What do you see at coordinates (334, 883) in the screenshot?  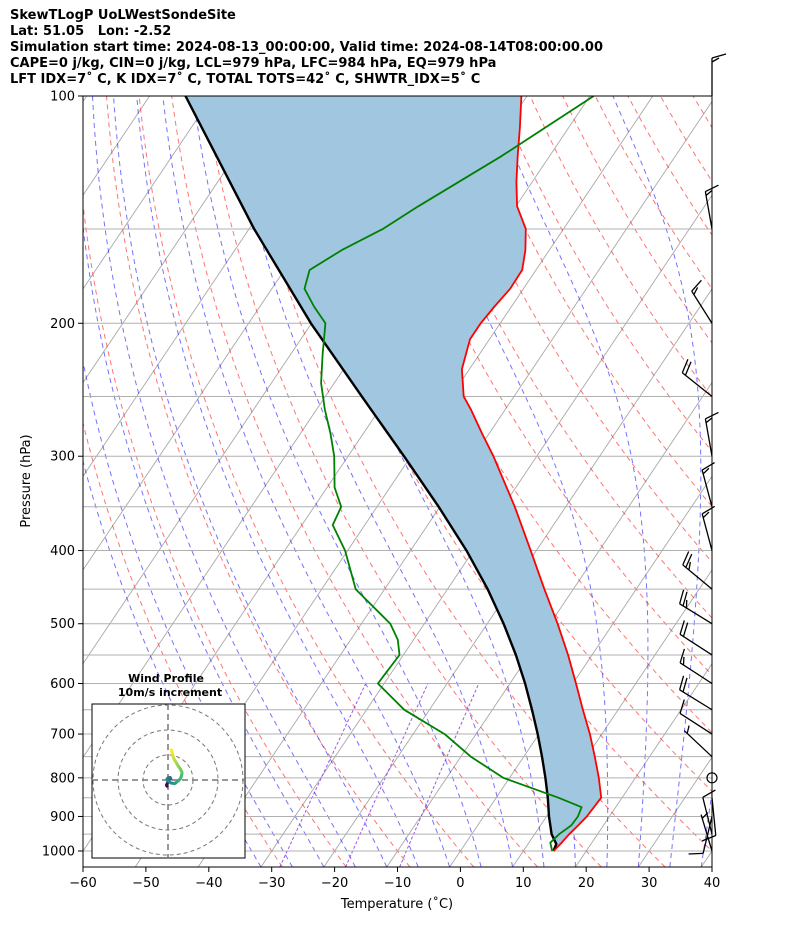 I see `x-tick-label: −20` at bounding box center [334, 883].